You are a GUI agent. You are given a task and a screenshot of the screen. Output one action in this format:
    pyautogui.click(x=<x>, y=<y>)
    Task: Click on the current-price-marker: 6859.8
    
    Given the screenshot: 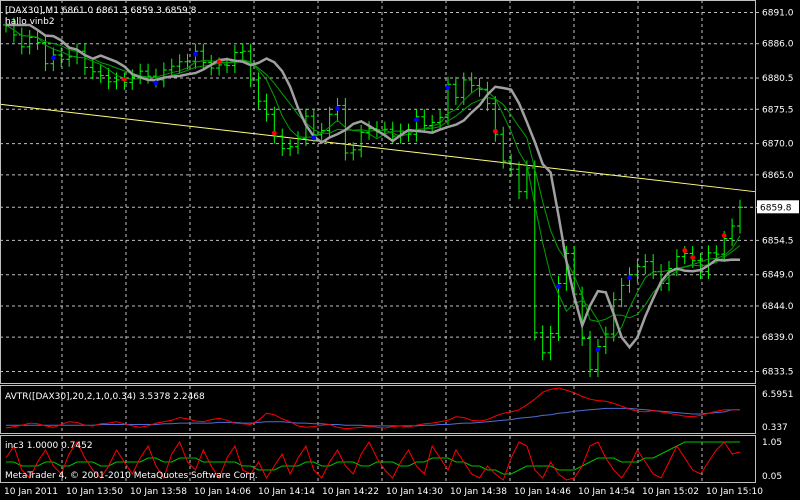 What is the action you would take?
    pyautogui.click(x=778, y=207)
    